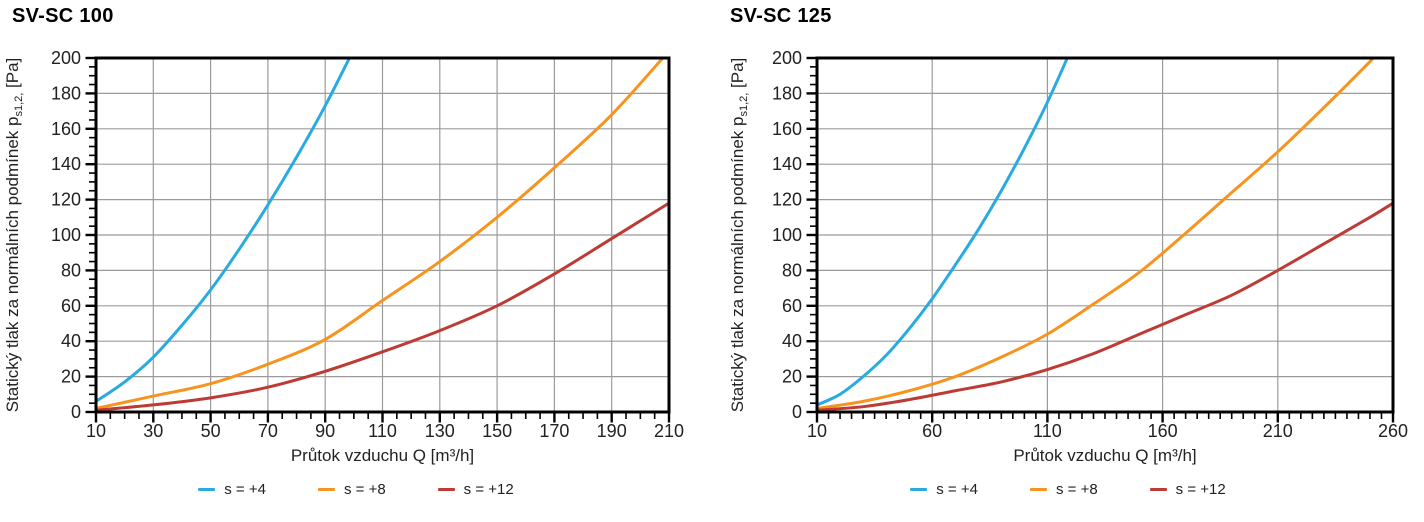 This screenshot has width=1424, height=522. Describe the element at coordinates (211, 431) in the screenshot. I see `x-tick-label: 50` at that location.